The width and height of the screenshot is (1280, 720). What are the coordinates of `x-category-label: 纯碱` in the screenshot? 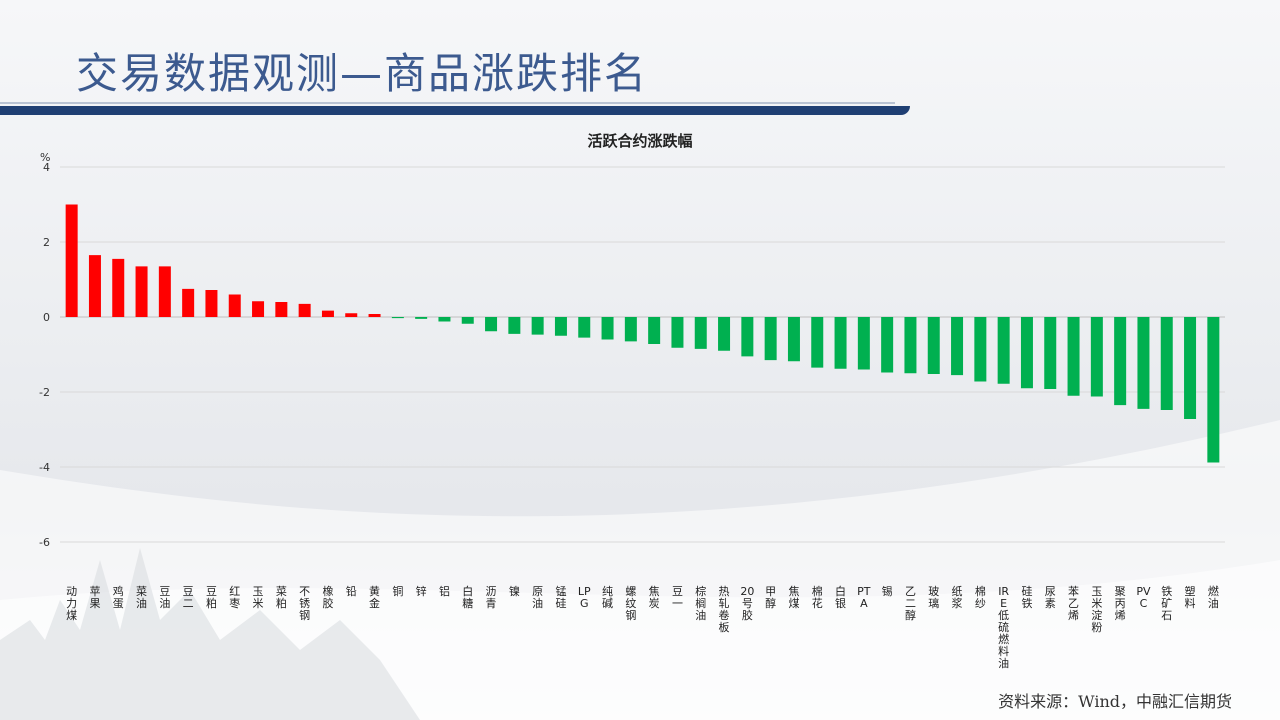 It's located at (608, 597).